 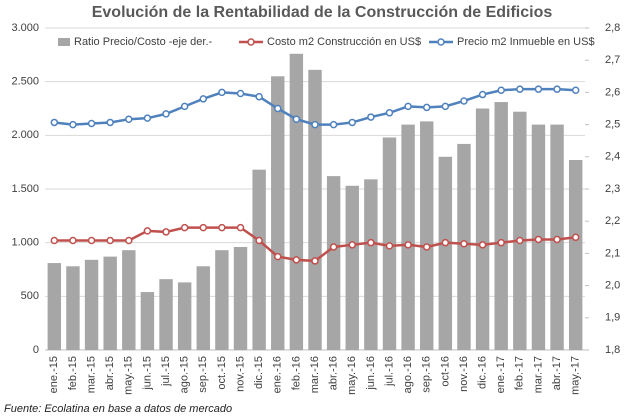 I want to click on x-tick-label: feb.-16, so click(x=296, y=373).